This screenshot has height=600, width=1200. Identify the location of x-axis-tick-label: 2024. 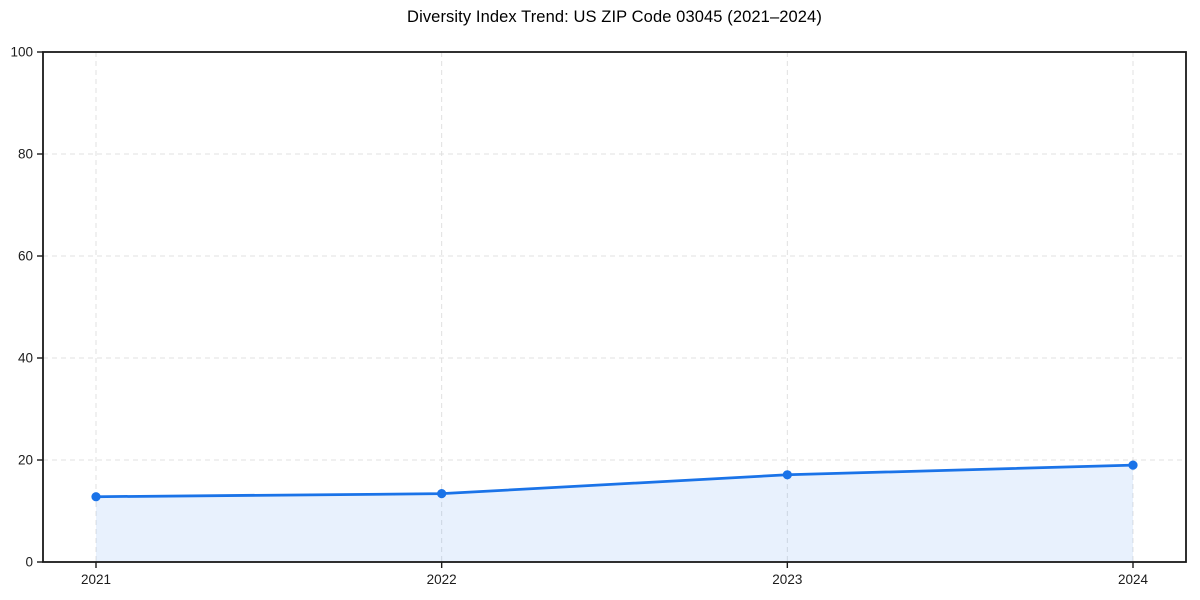
(1133, 579).